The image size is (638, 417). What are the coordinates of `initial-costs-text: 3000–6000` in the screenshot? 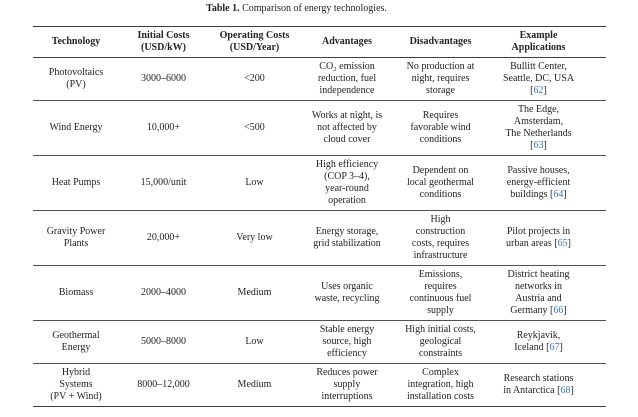 It's located at (163, 78).